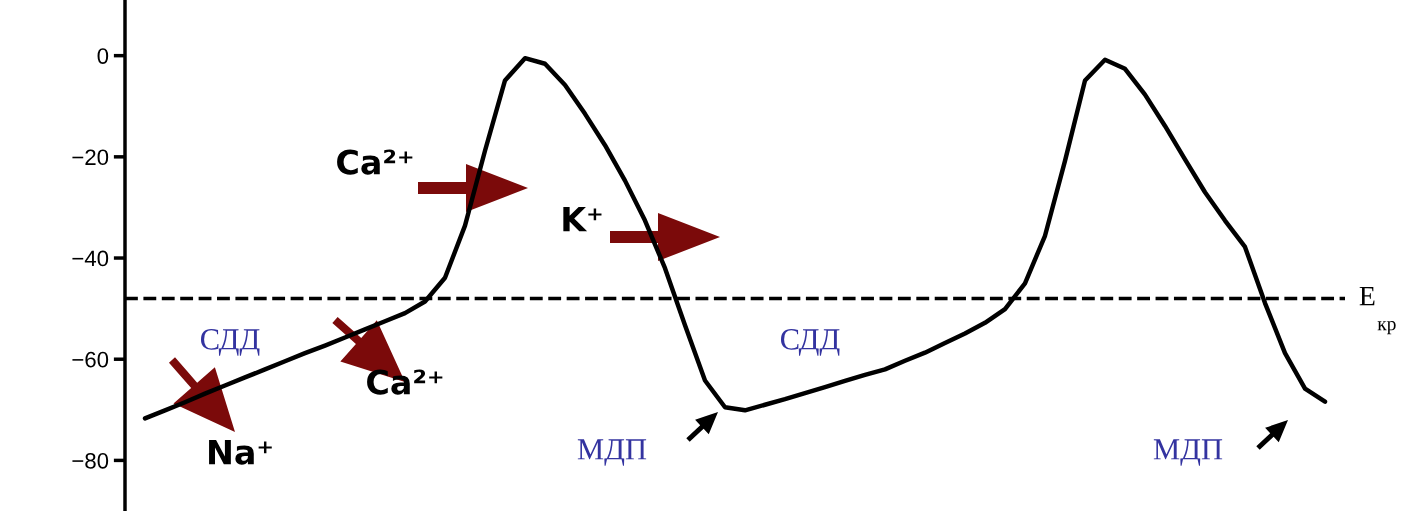 This screenshot has width=1426, height=511. I want to click on annotation: K⁺, so click(582, 219).